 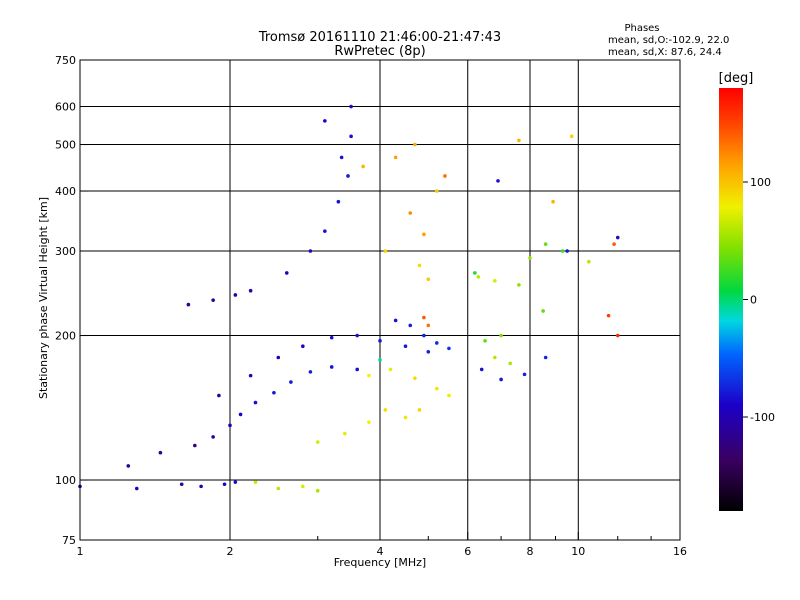 I want to click on phases-o-line: mean, sd,O:-102.9, 22.0, so click(x=668, y=40).